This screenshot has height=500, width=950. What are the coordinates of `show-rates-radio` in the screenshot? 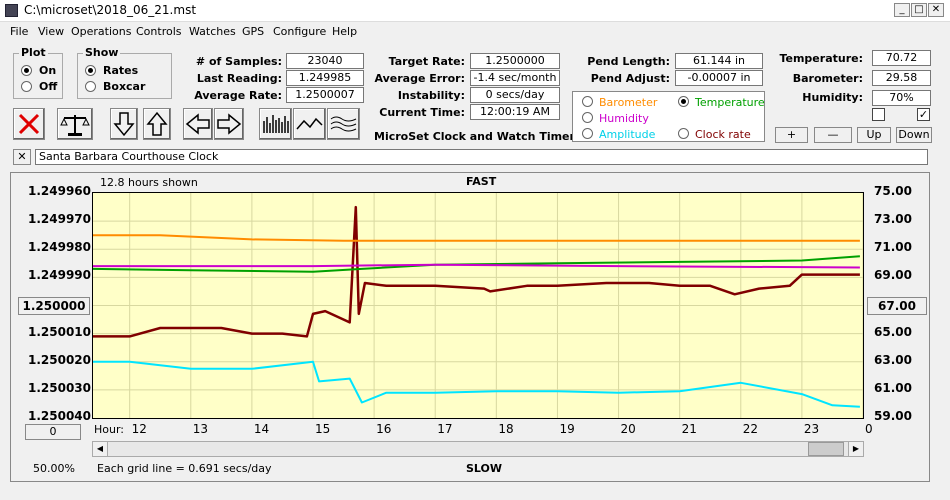 It's located at (90, 70).